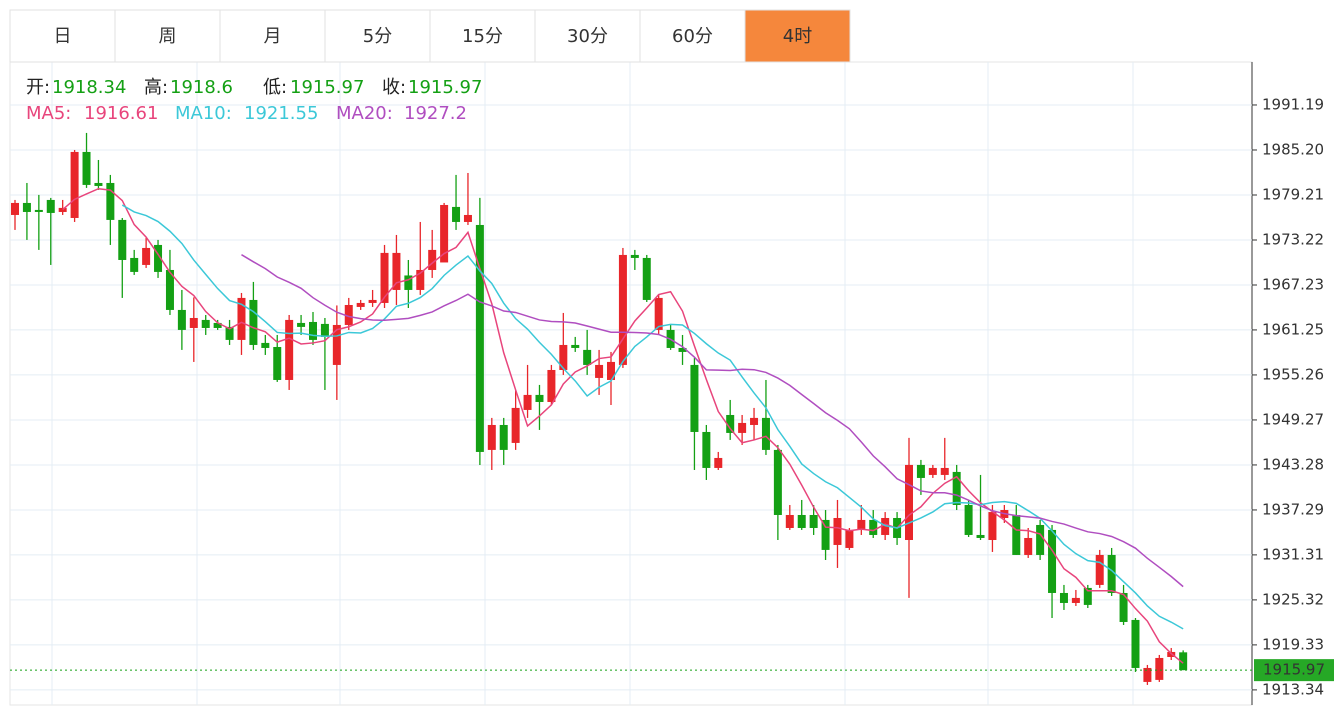  I want to click on y-tick-label: 1979.21, so click(1293, 194).